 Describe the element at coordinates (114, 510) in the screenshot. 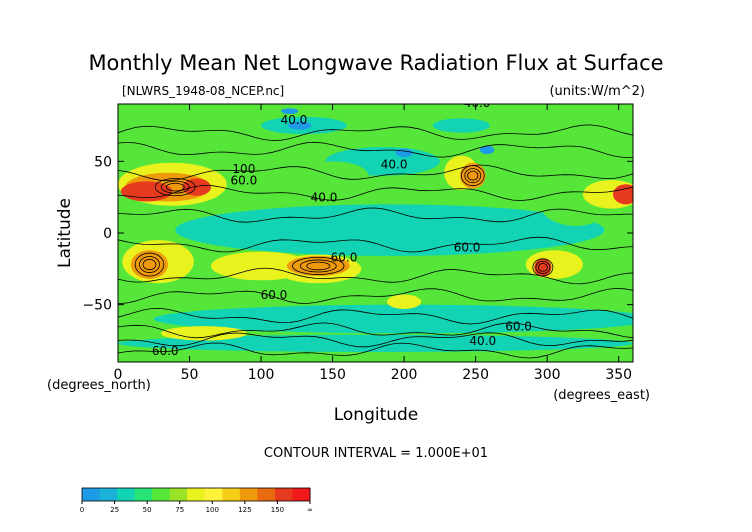

I see `colorbar-tick-label: 25` at that location.